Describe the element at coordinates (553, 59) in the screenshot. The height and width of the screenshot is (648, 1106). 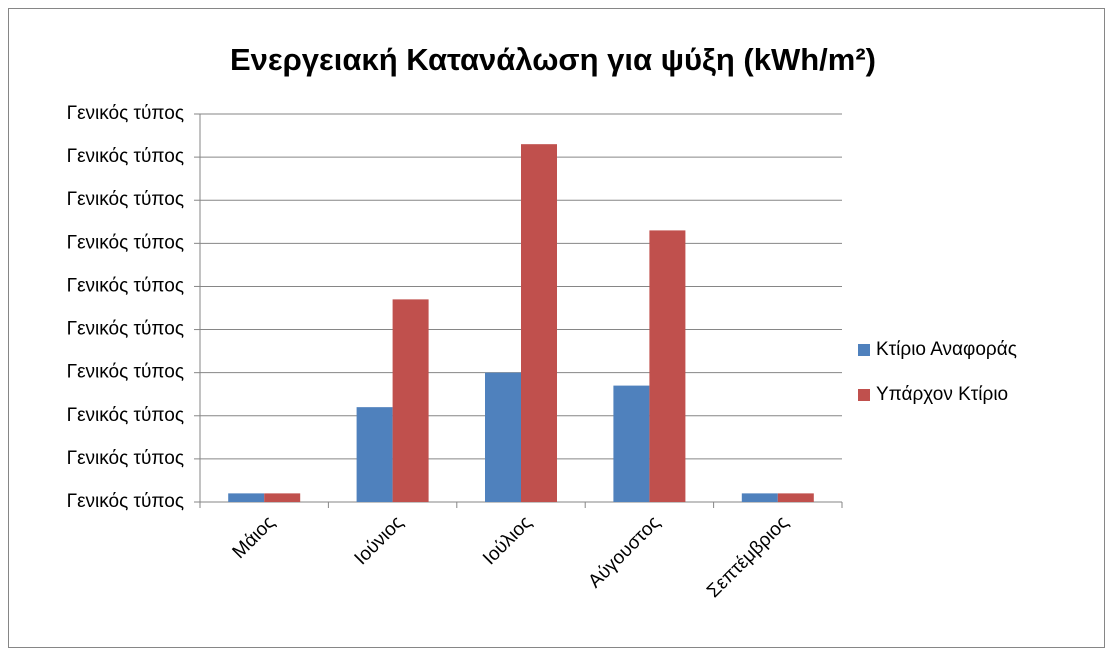
I see `chart-title: Ενεργειακή Κατανάλωση για ψύξη (kWh/m²)` at that location.